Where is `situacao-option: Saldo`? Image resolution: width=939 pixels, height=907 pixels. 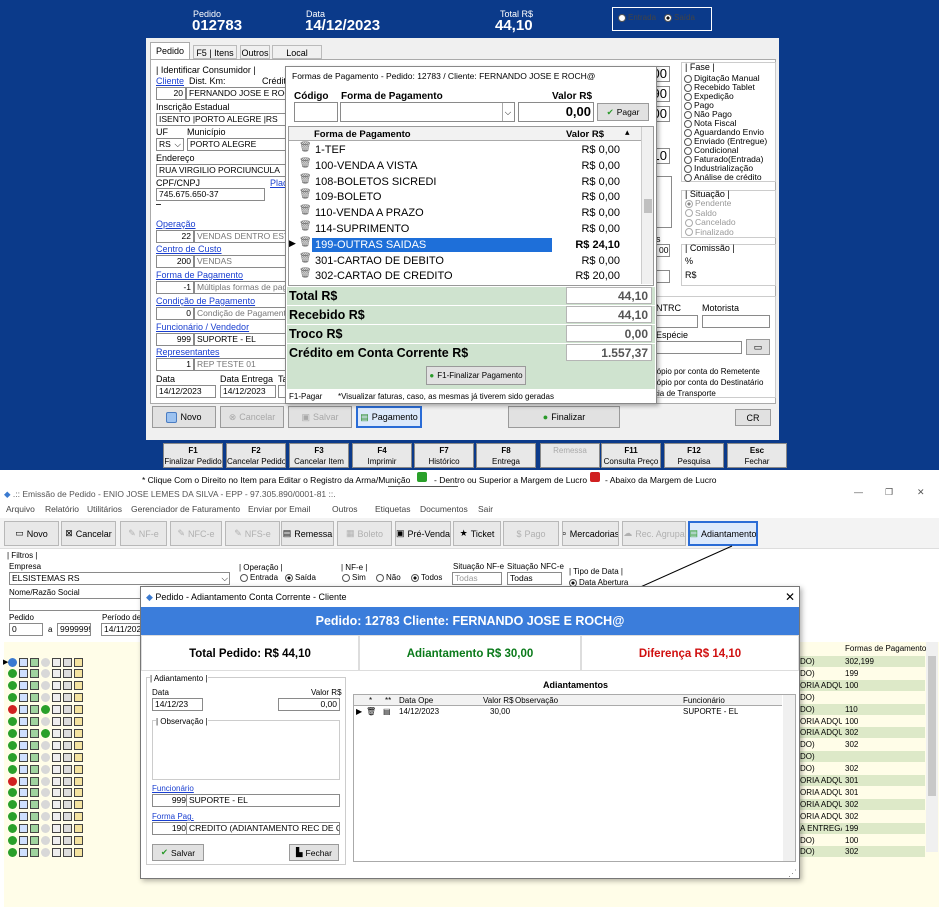
situacao-option: Saldo is located at coordinates (701, 213).